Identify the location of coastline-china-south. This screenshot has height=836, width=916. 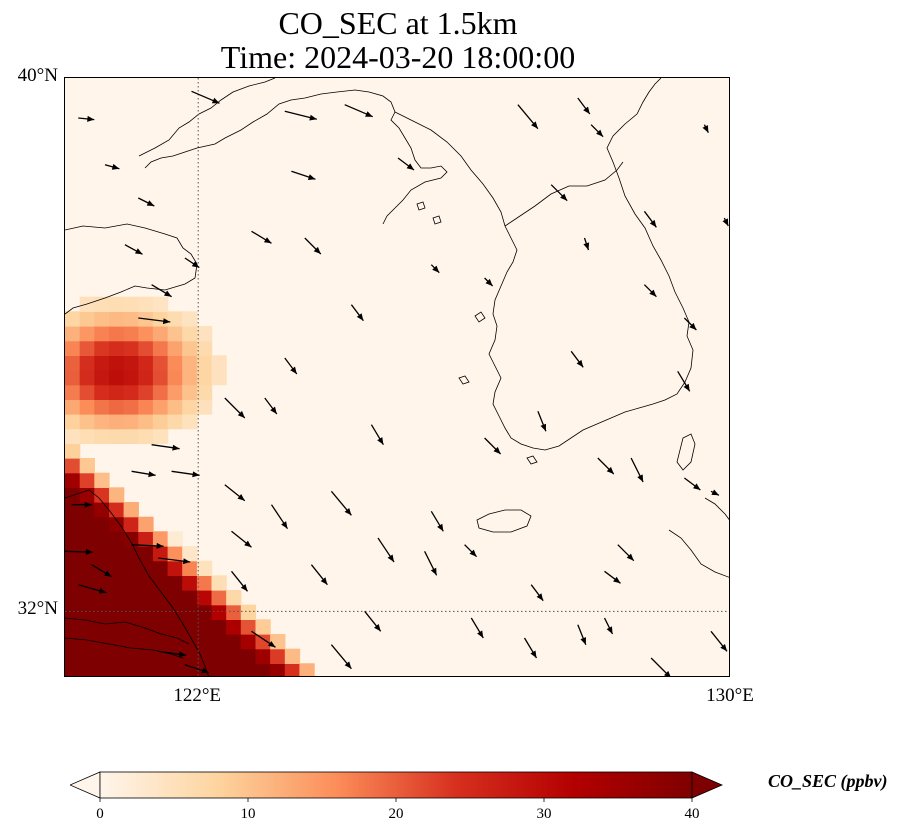
(137, 582).